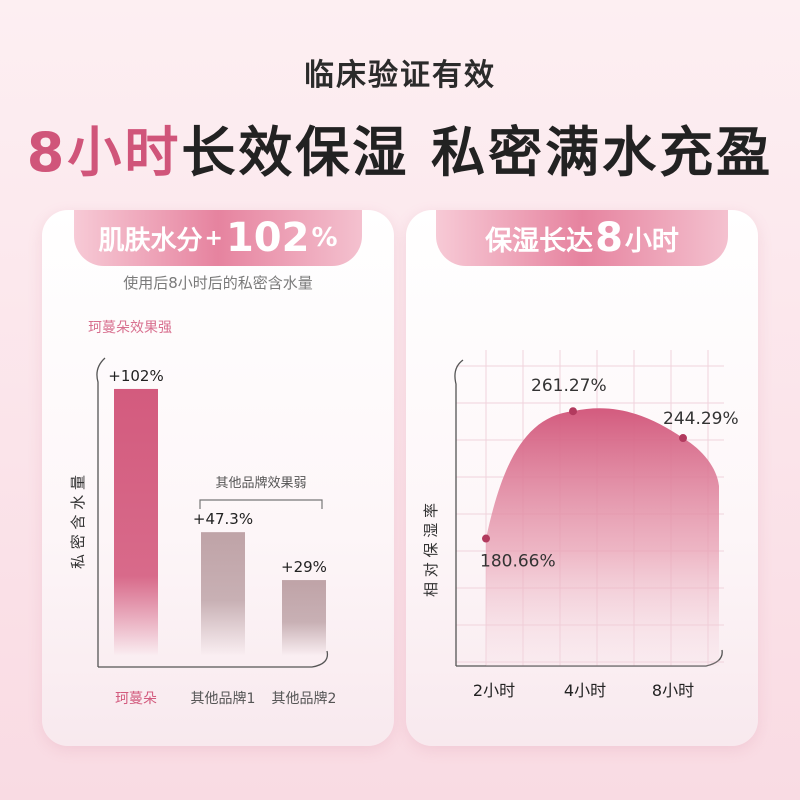 Image resolution: width=800 pixels, height=800 pixels. I want to click on y-axis-label: 私 密 含 水 量, so click(78, 522).